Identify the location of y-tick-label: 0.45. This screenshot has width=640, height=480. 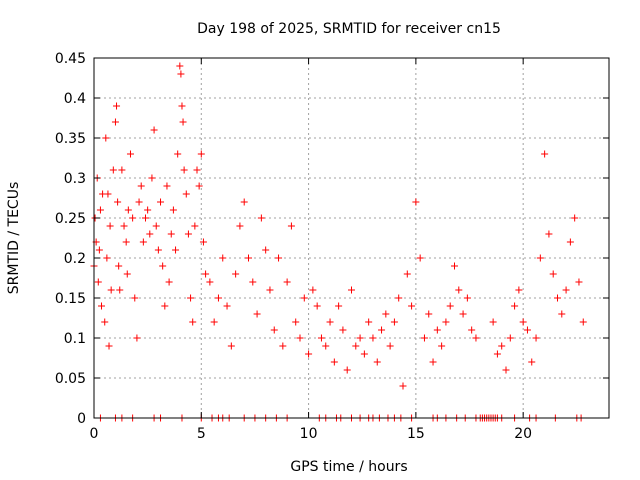
(70, 59).